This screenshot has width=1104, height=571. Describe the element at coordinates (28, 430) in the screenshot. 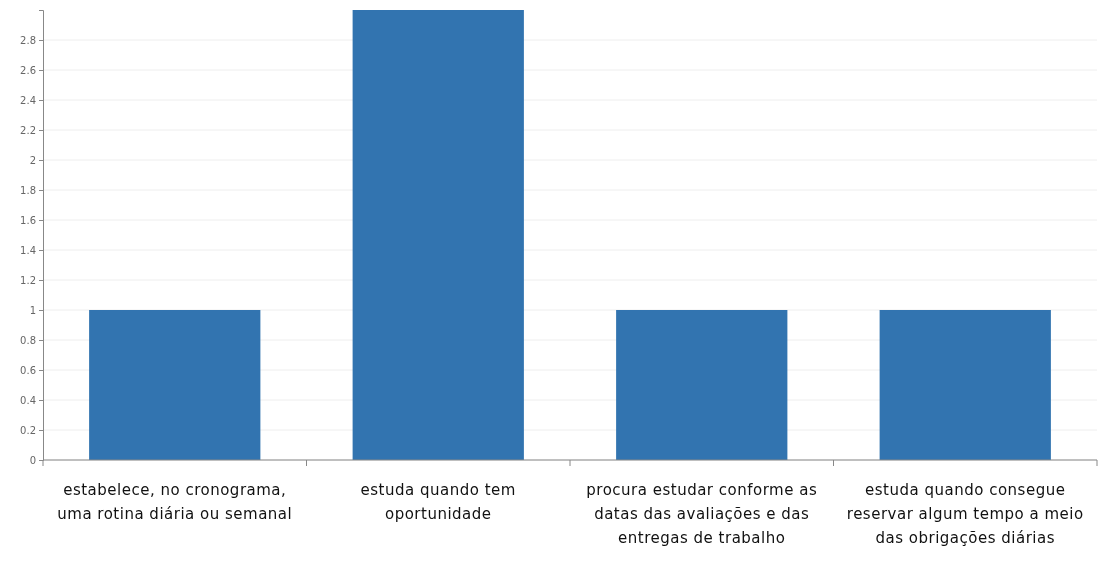

I see `y-tick-label: 0.2` at that location.